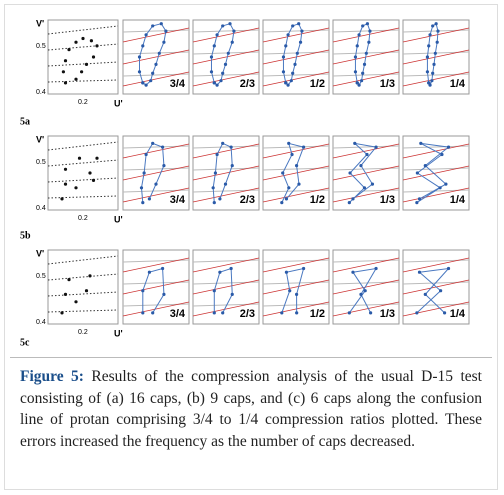  Describe the element at coordinates (247, 84) in the screenshot. I see `ratio-label: 2/3` at that location.